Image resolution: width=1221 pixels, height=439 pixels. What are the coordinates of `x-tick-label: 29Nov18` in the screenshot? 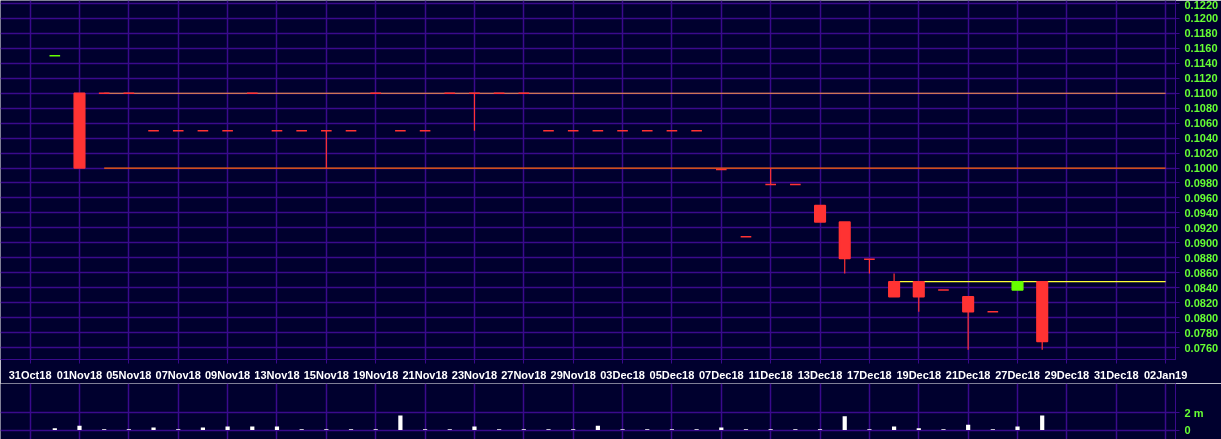 It's located at (573, 374).